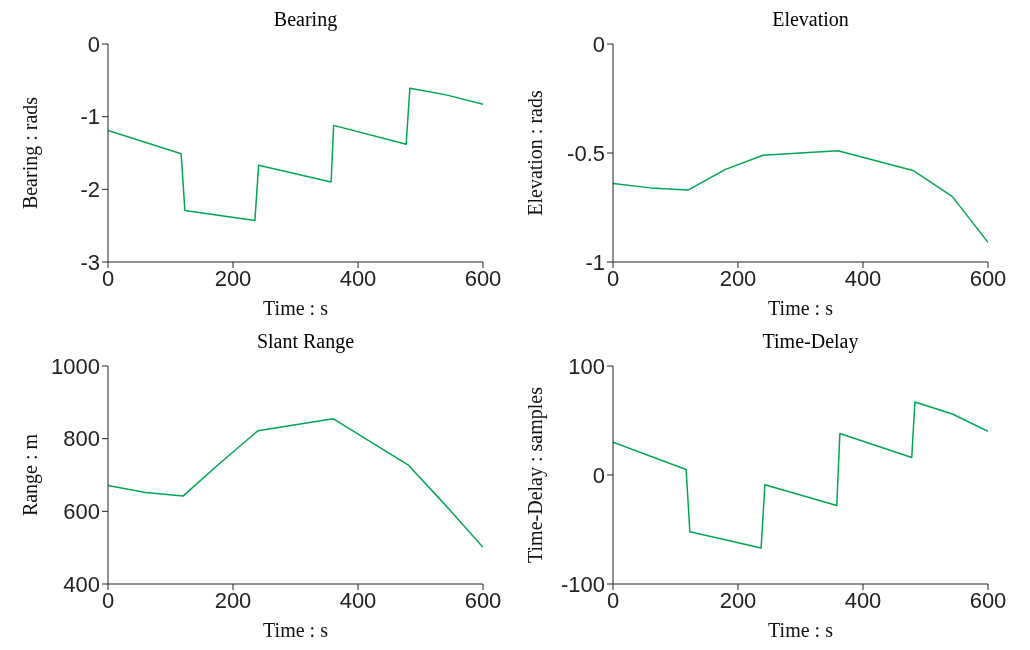 This screenshot has width=1030, height=650. What do you see at coordinates (305, 341) in the screenshot?
I see `chart-title: Slant Range` at bounding box center [305, 341].